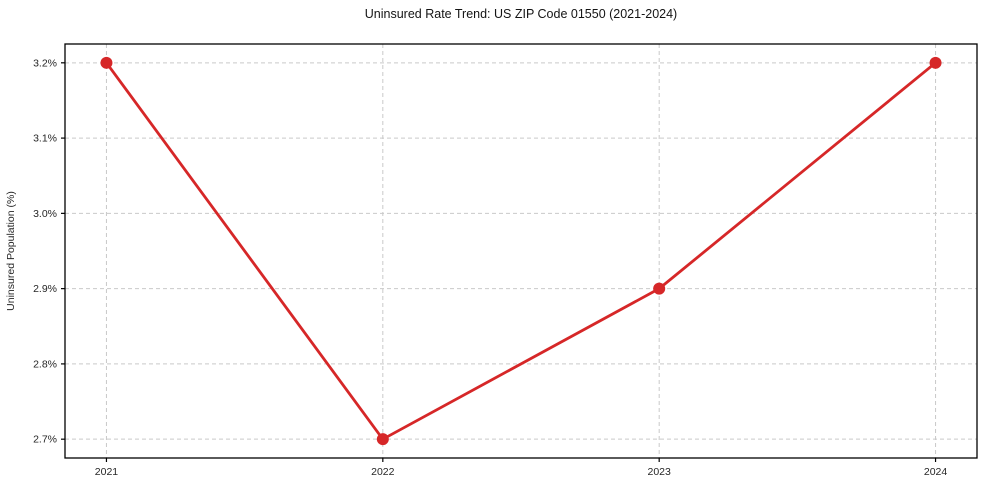 The width and height of the screenshot is (989, 490). Describe the element at coordinates (45, 139) in the screenshot. I see `y-tick-label: 3.1%` at that location.